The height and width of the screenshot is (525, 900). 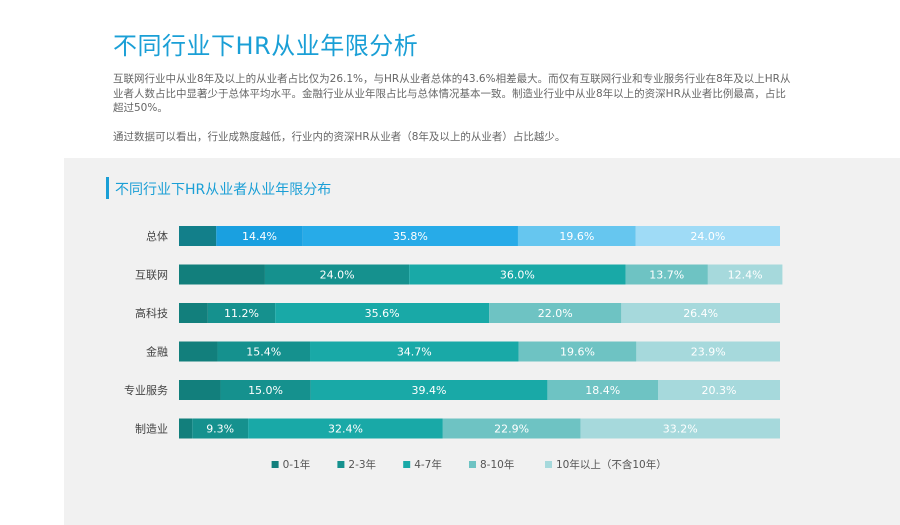 I want to click on data-label: 32.4%, so click(x=345, y=429).